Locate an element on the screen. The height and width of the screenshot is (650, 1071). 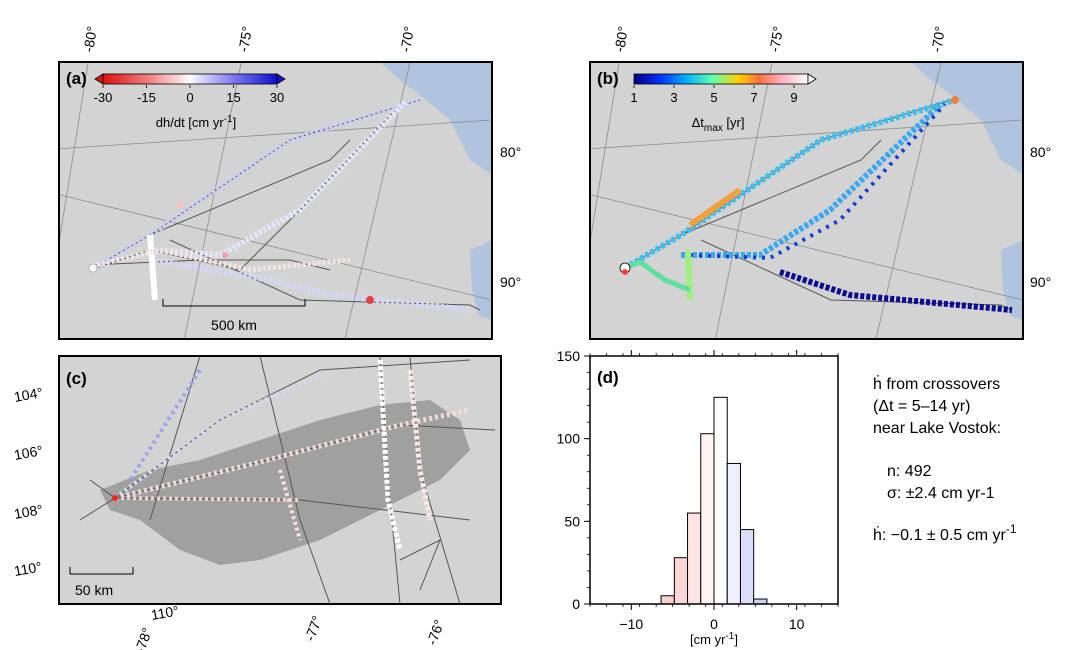
legend-line-3: near Lake Vostok: is located at coordinates (937, 428).